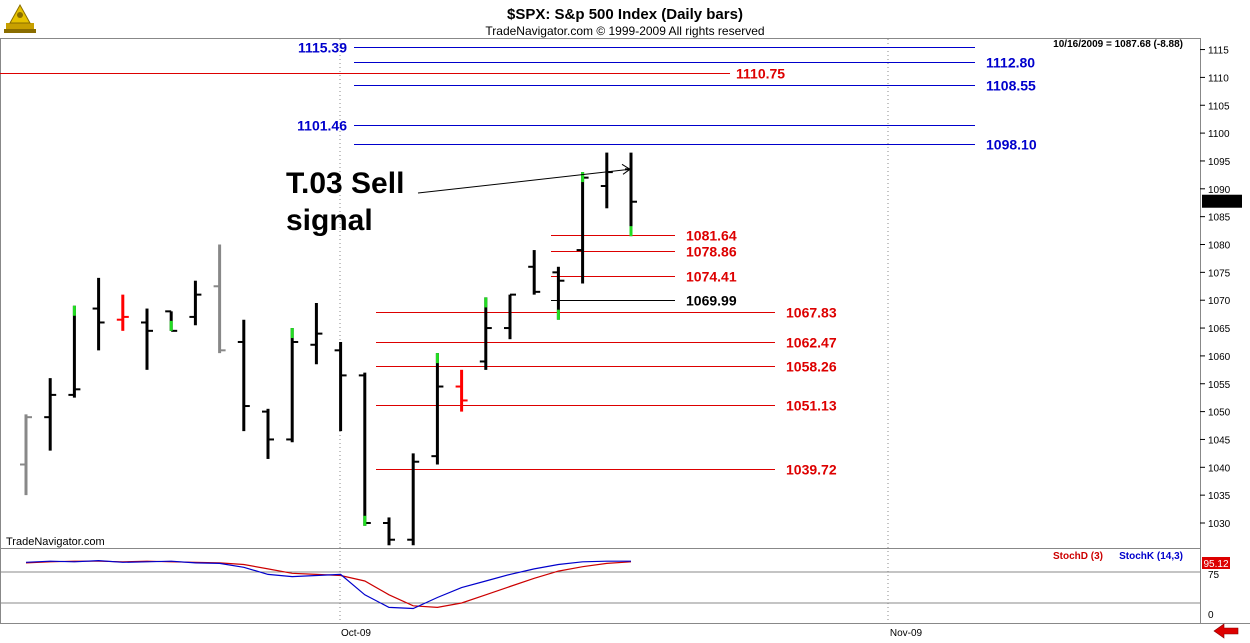 Image resolution: width=1250 pixels, height=643 pixels. What do you see at coordinates (1078, 556) in the screenshot?
I see `stoch-d-legend: StochD (3)` at bounding box center [1078, 556].